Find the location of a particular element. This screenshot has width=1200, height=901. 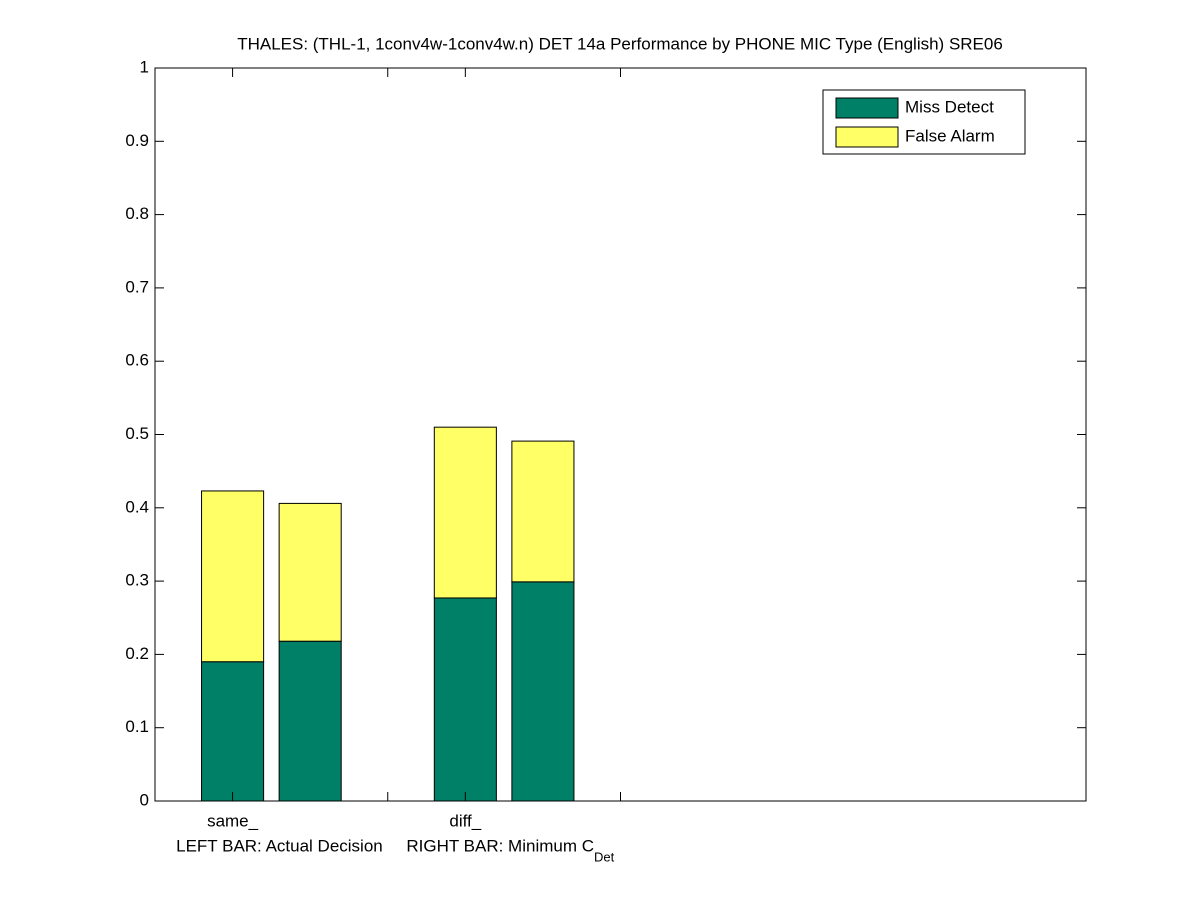

y-tick-label: 0.8 is located at coordinates (137, 213).